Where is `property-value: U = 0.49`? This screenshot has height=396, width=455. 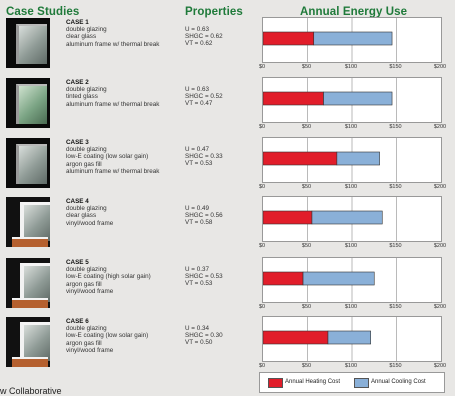 property-value: U = 0.49 is located at coordinates (197, 208).